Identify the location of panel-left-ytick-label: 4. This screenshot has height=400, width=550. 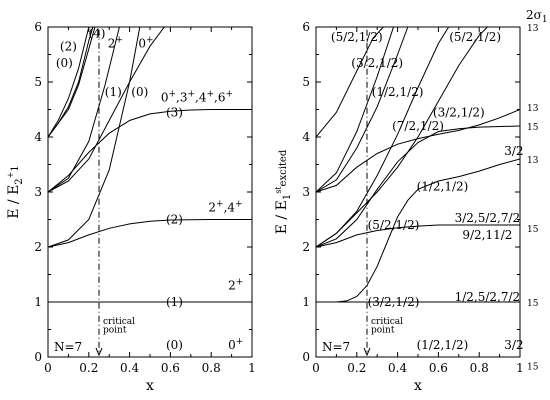
(38, 137).